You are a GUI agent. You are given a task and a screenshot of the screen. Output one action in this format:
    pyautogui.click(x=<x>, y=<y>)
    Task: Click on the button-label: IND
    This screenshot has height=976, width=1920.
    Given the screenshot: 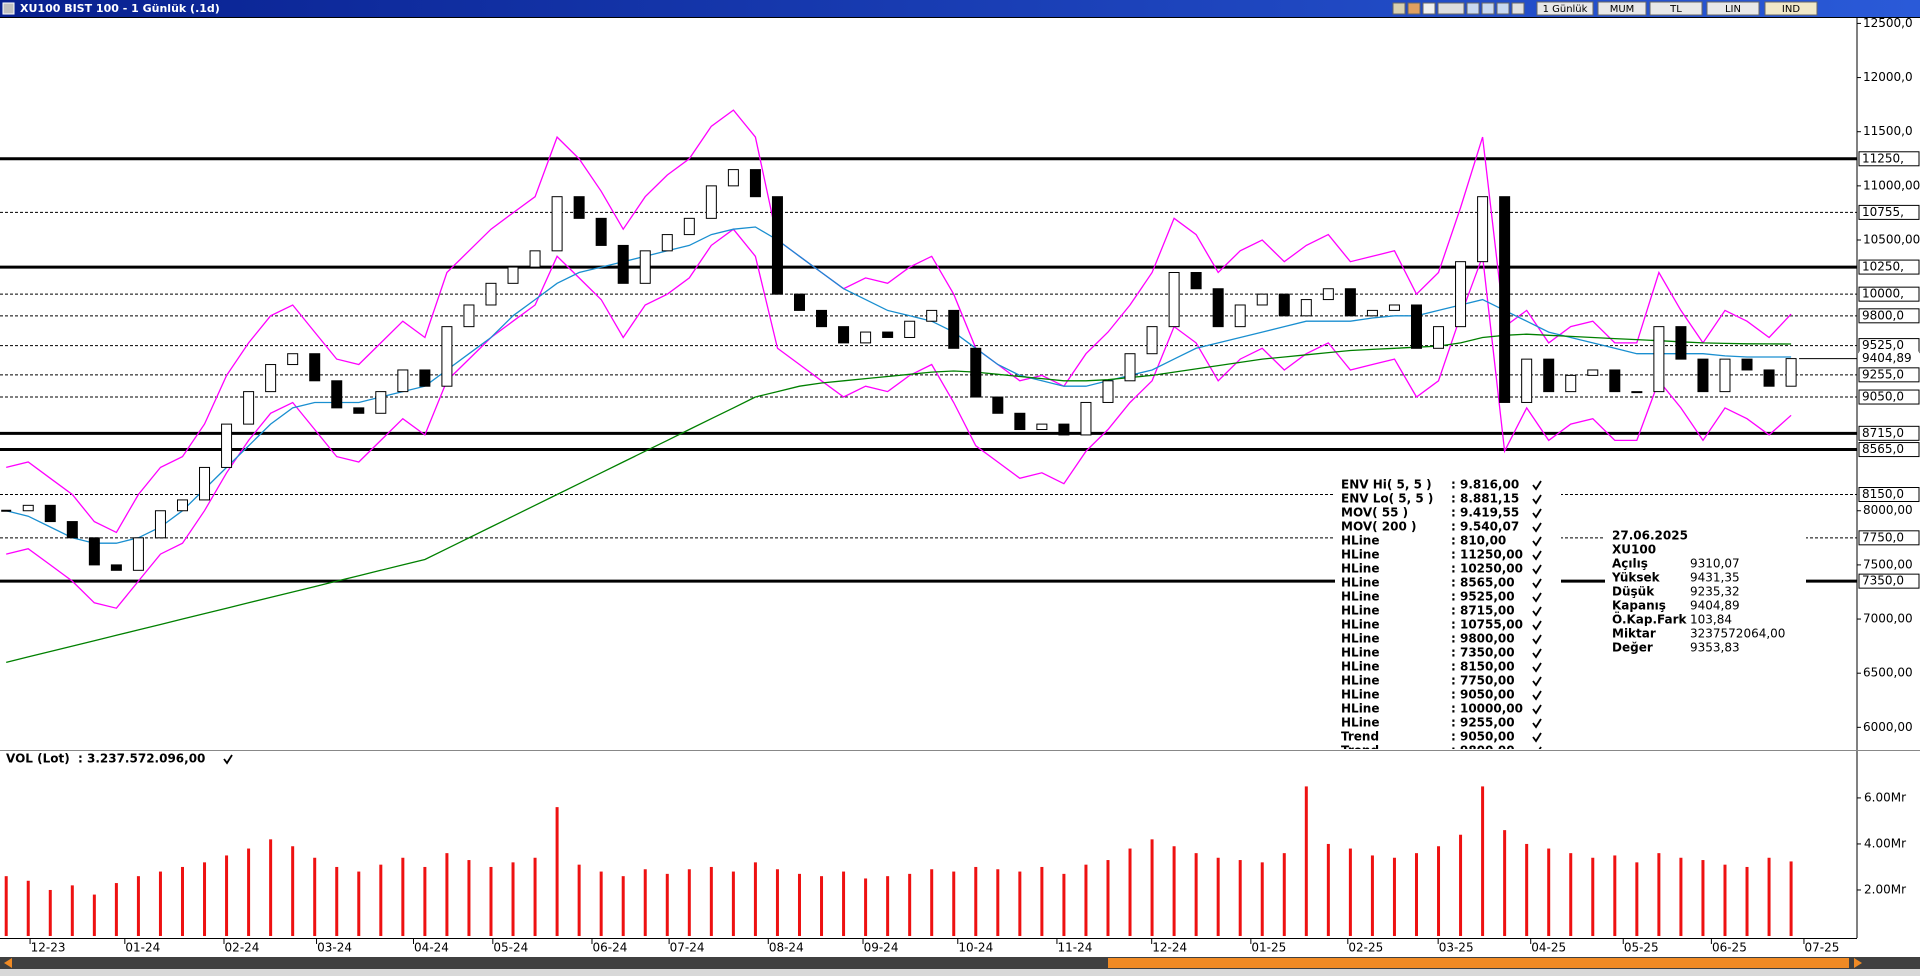 What is the action you would take?
    pyautogui.click(x=1791, y=9)
    